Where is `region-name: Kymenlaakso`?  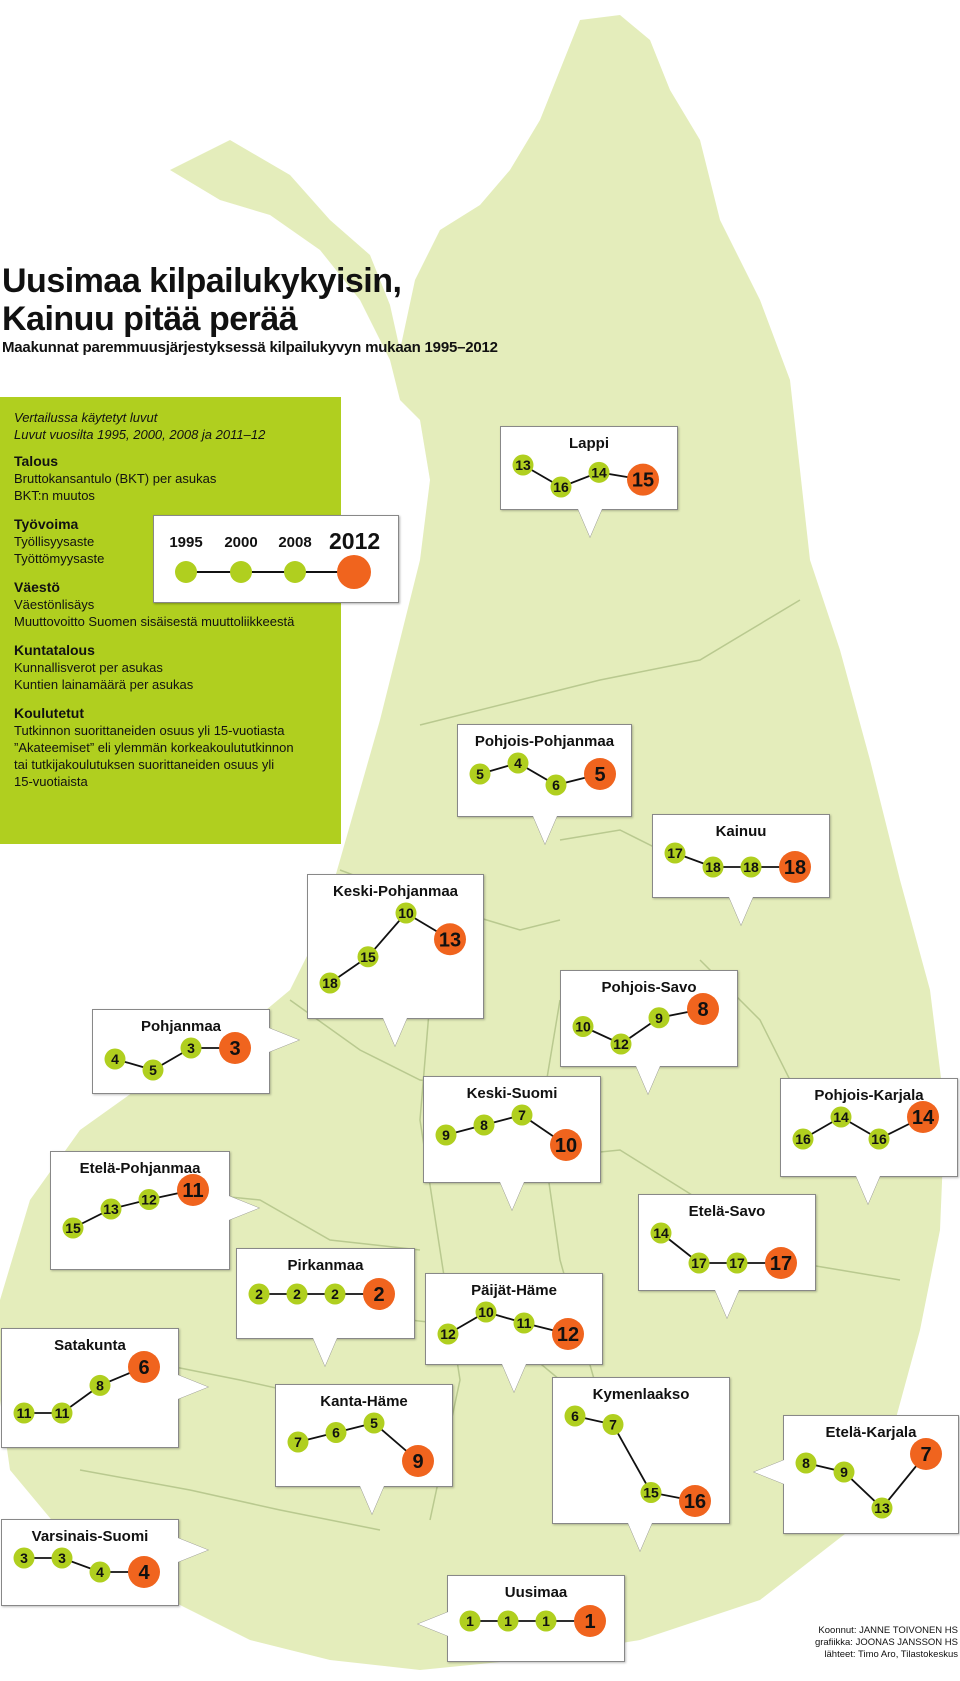
region-name: Kymenlaakso is located at coordinates (641, 1394).